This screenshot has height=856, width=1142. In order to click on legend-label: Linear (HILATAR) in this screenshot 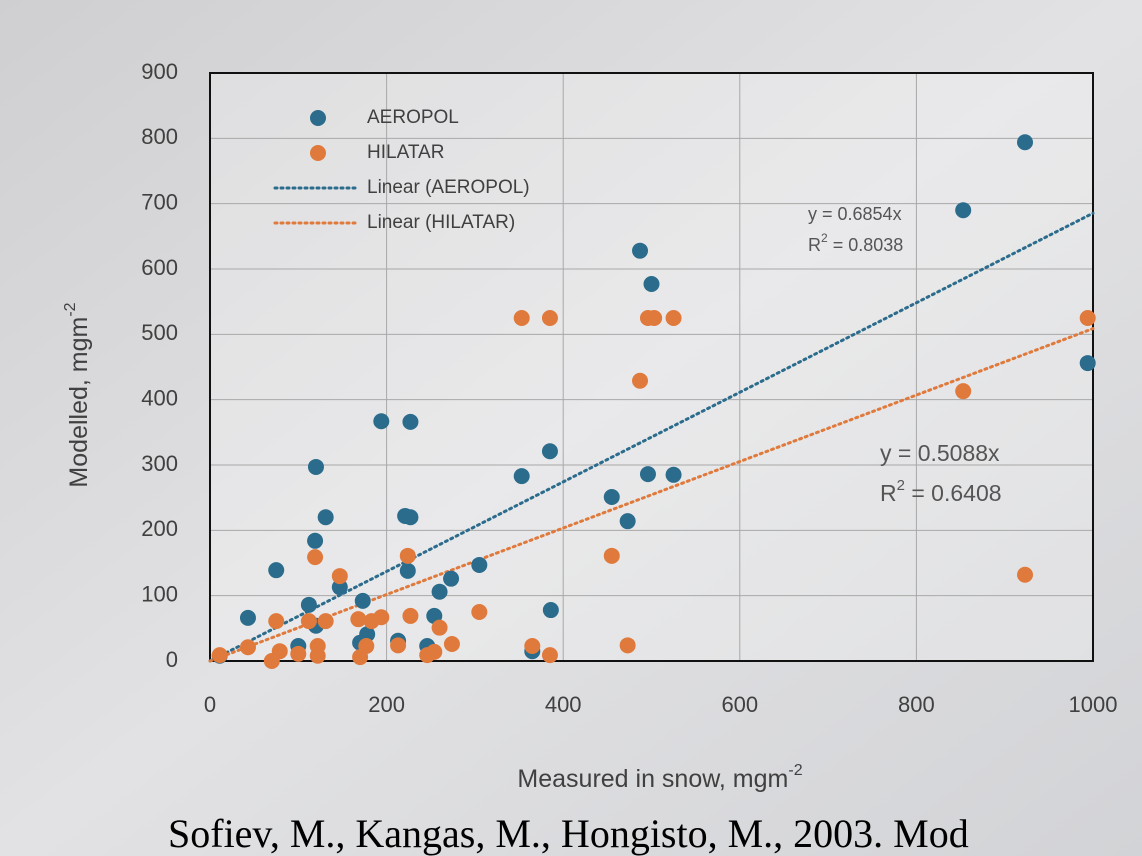, I will do `click(441, 222)`.